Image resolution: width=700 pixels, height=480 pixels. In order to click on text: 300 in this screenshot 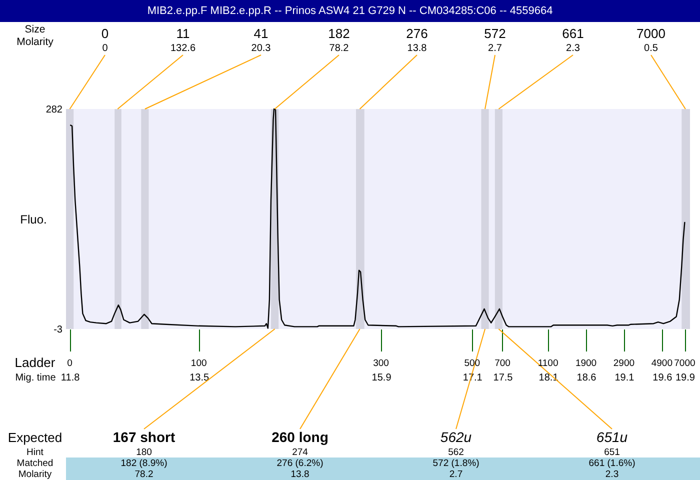, I will do `click(381, 363)`.